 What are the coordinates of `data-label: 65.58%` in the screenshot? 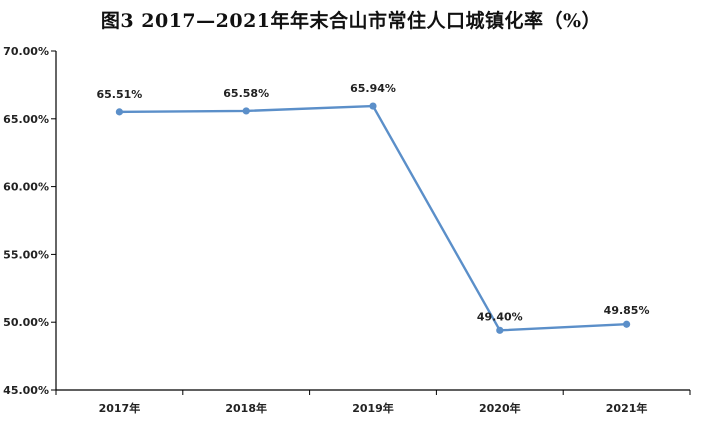 It's located at (246, 93).